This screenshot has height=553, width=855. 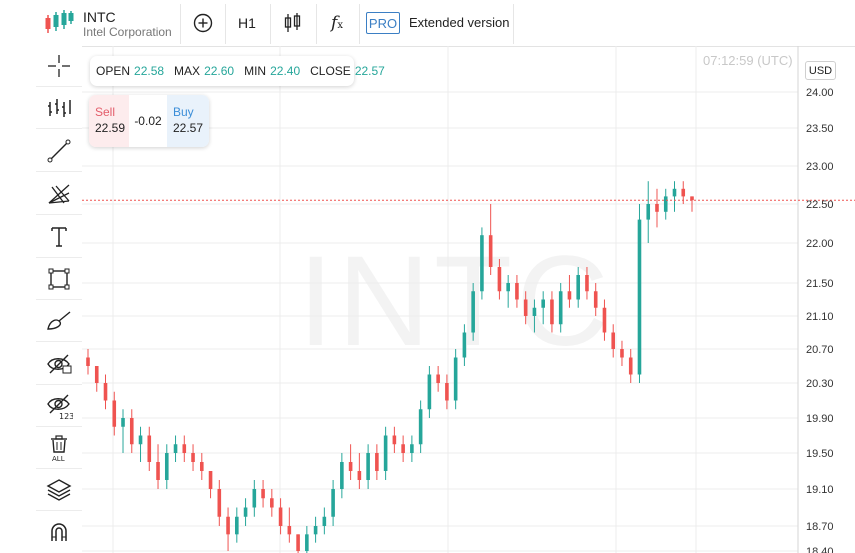 I want to click on hide-indicators-tool: 123, so click(x=59, y=406).